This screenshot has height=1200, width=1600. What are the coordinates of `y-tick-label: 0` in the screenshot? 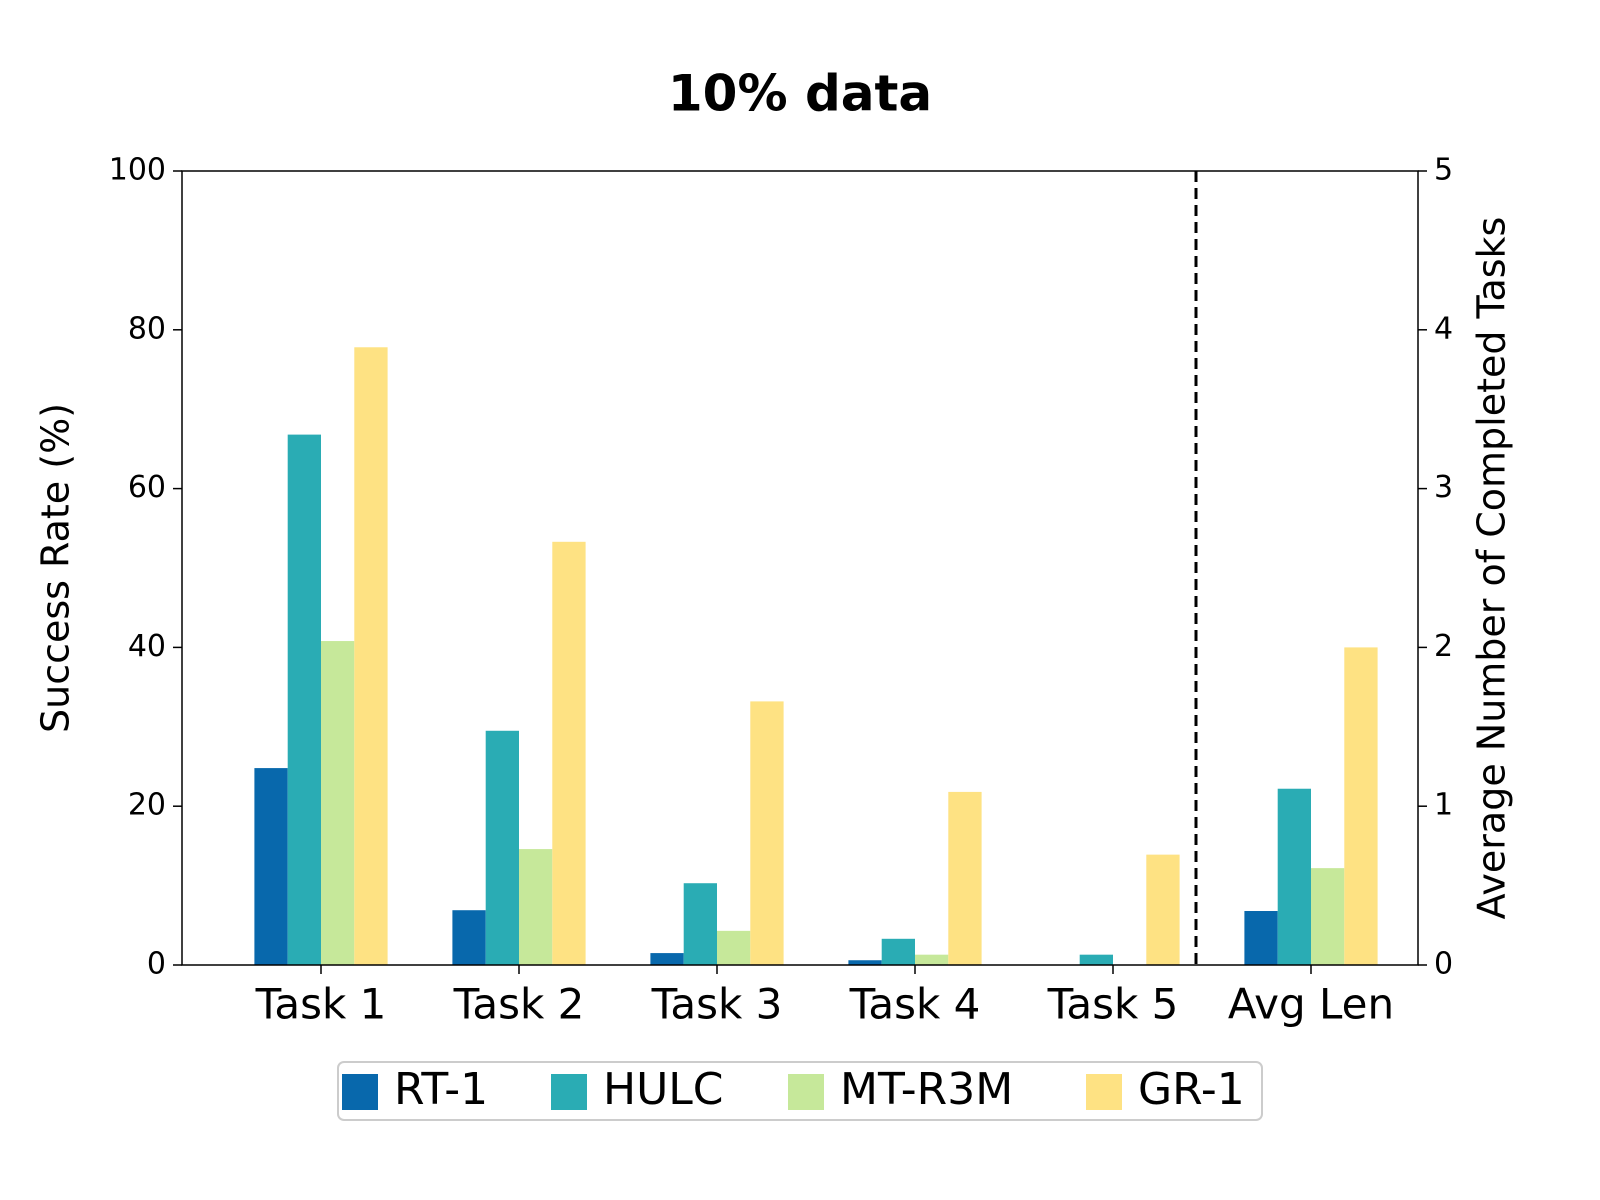 It's located at (156, 964).